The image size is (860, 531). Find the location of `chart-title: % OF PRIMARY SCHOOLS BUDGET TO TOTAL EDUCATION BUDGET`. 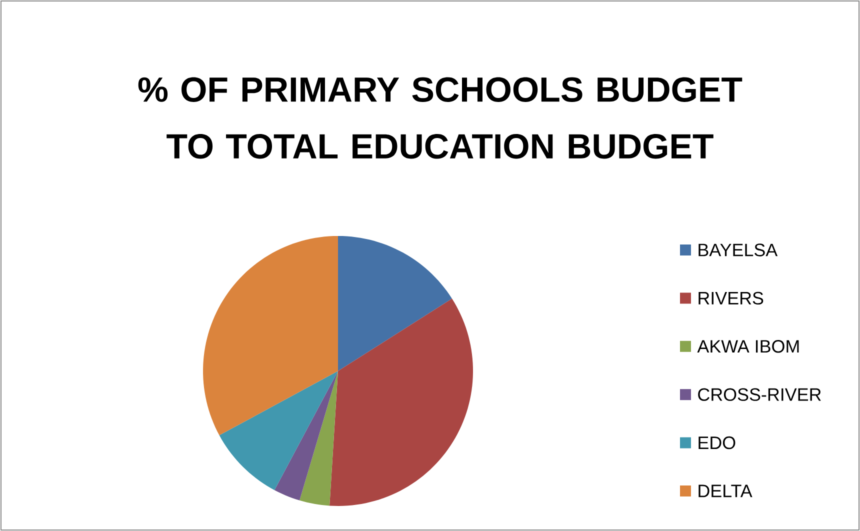

chart-title: % OF PRIMARY SCHOOLS BUDGET TO TOTAL EDUCATION BUDGET is located at coordinates (440, 118).